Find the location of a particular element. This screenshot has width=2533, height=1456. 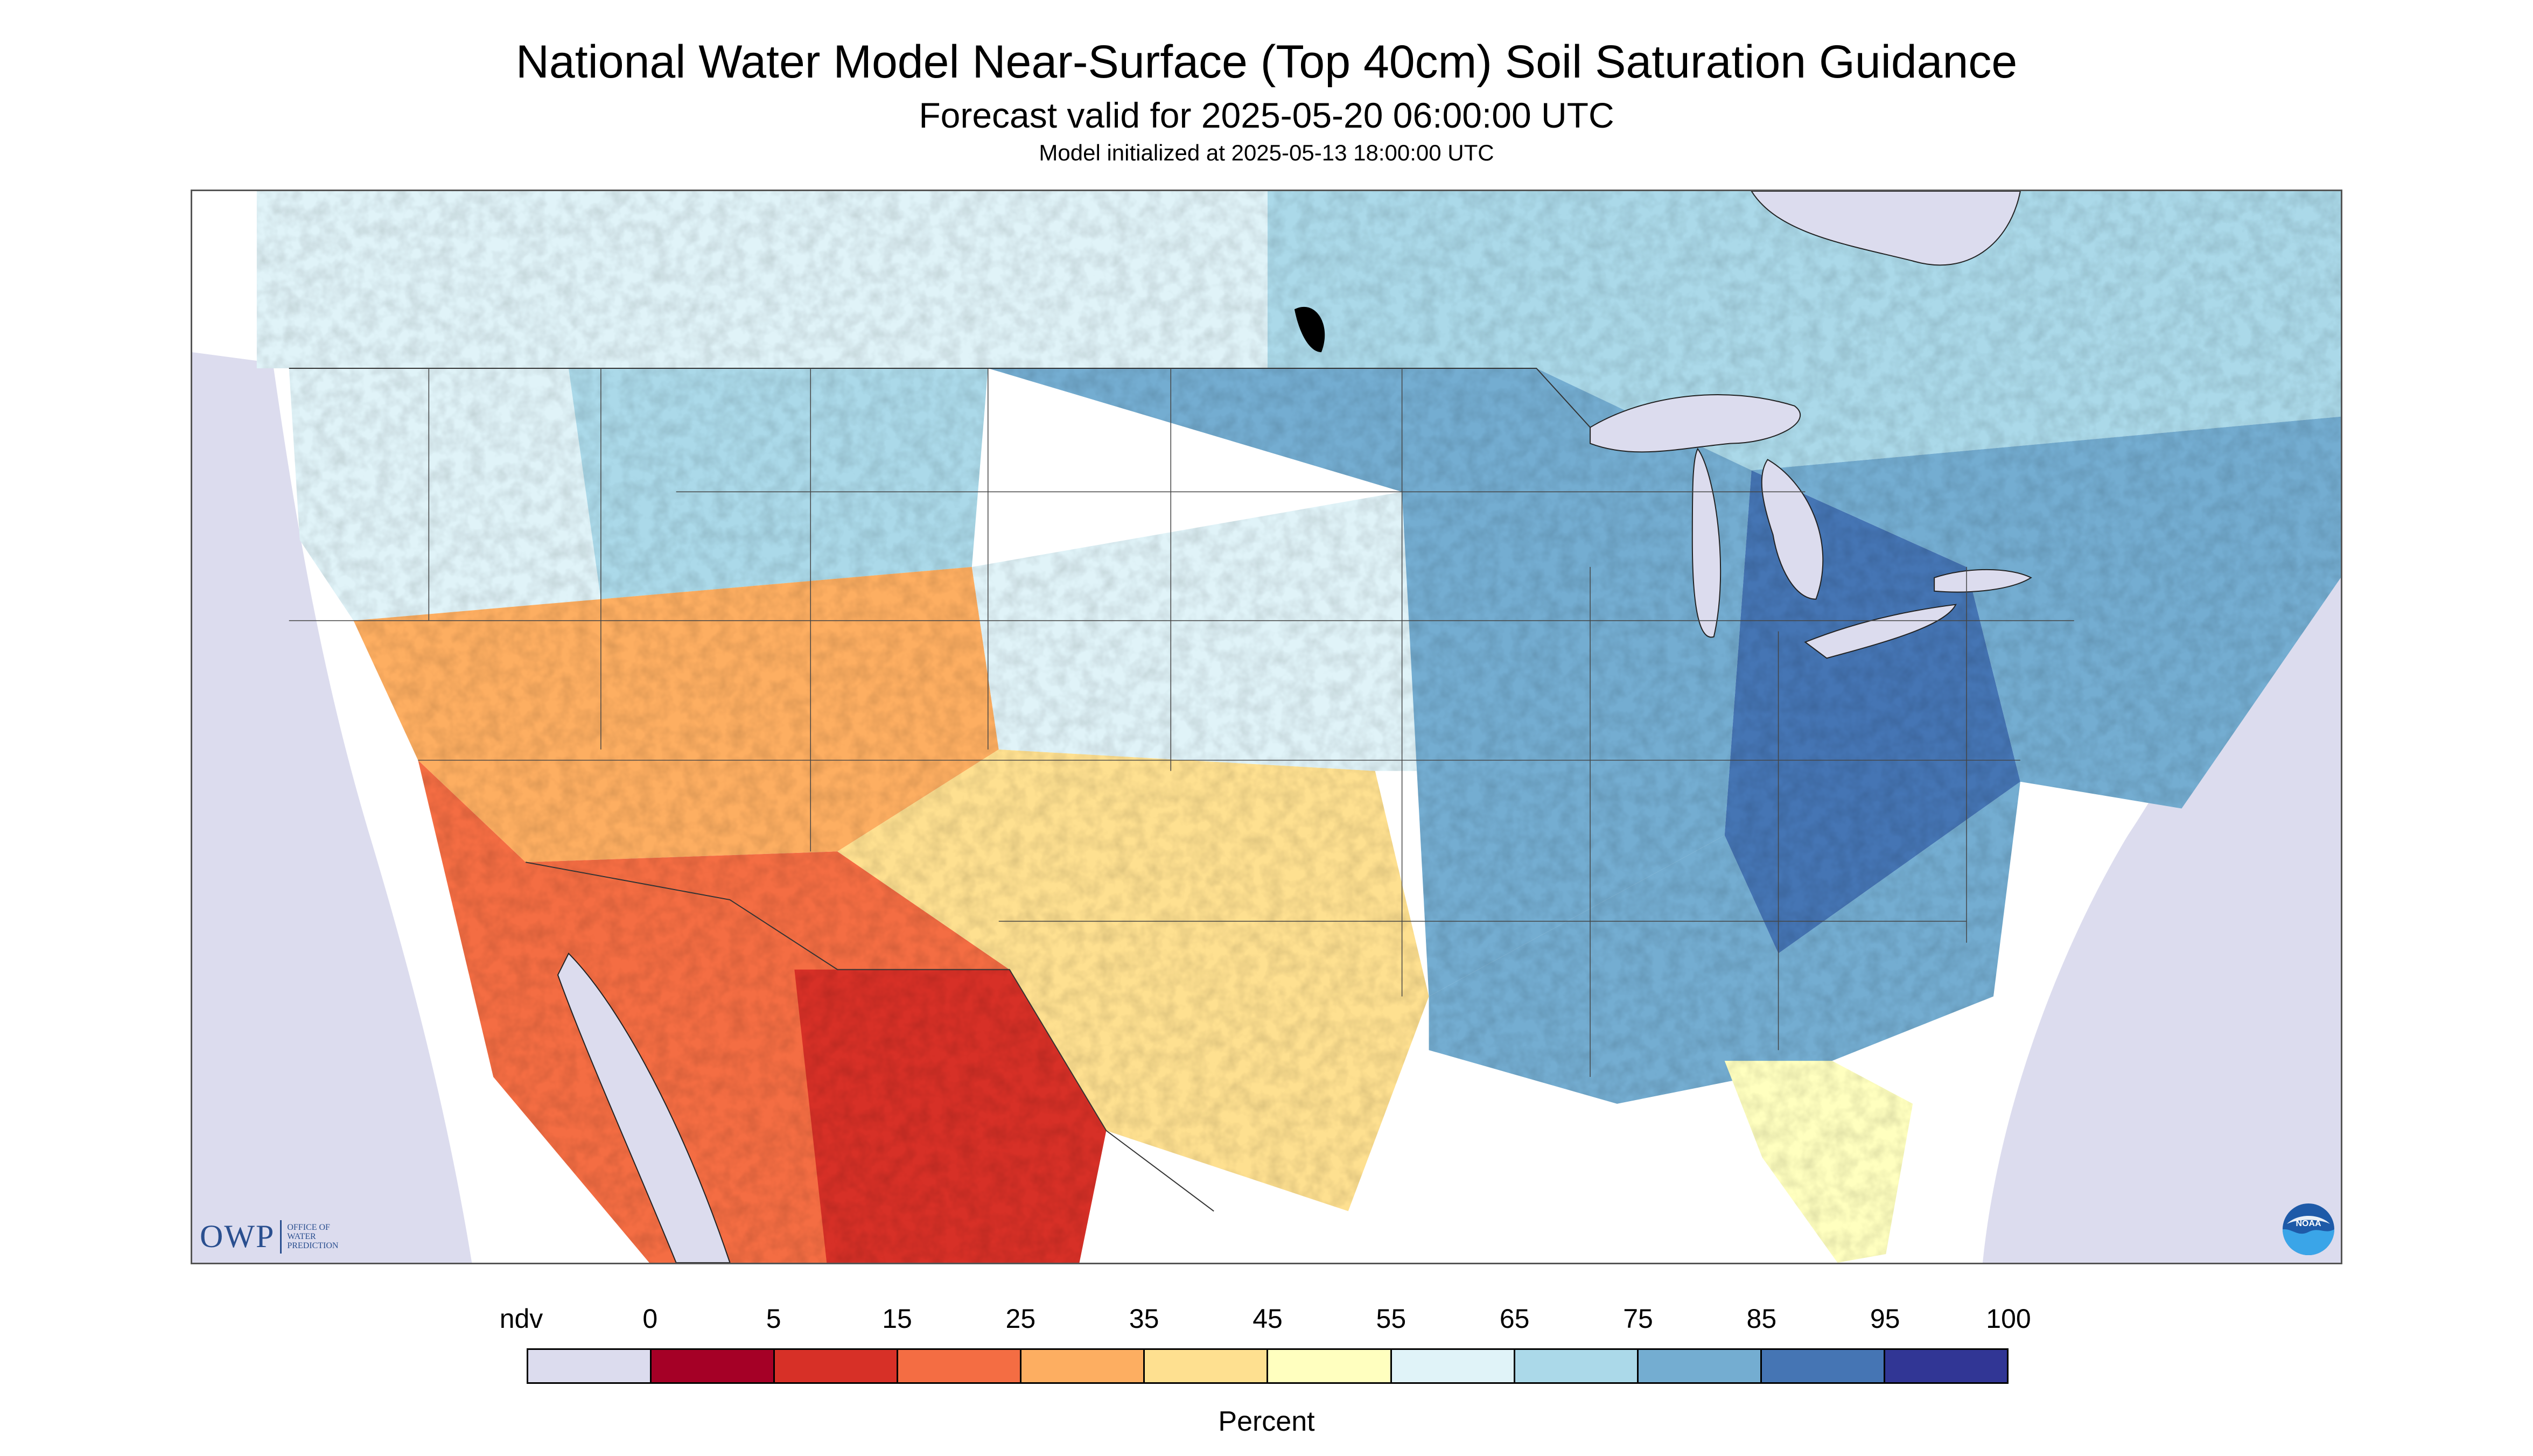

legend-tick-label: ndv is located at coordinates (521, 1319).